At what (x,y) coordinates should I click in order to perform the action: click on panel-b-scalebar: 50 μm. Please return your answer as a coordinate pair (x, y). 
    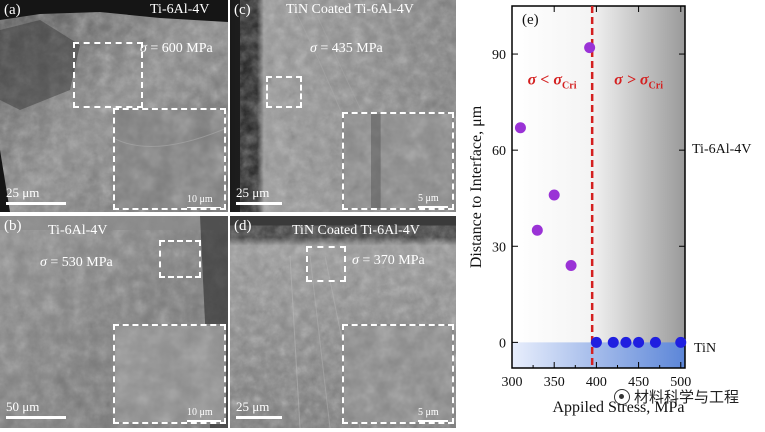
    Looking at the image, I should click on (36, 409).